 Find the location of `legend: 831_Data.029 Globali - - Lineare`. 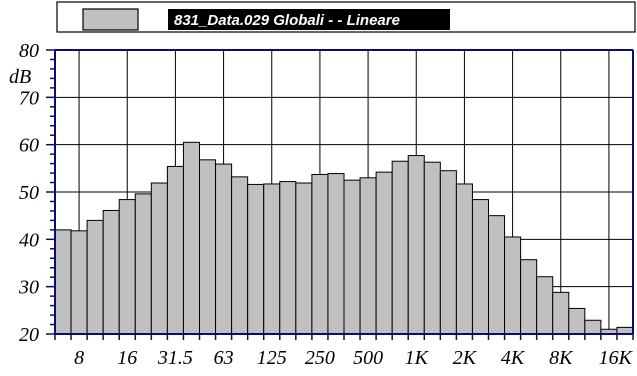

legend: 831_Data.029 Globali - - Lineare is located at coordinates (346, 17).